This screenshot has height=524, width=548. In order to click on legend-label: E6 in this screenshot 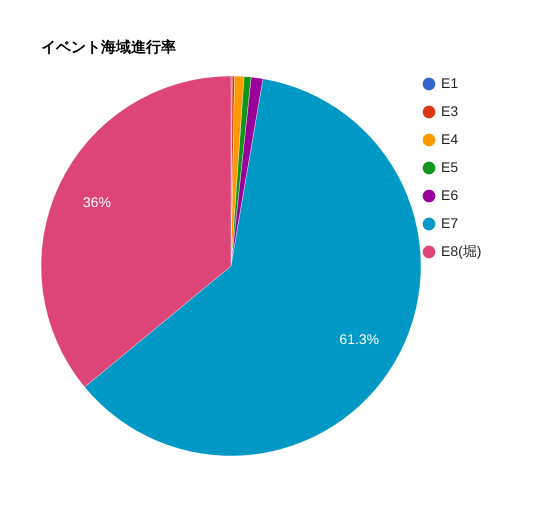, I will do `click(449, 195)`.